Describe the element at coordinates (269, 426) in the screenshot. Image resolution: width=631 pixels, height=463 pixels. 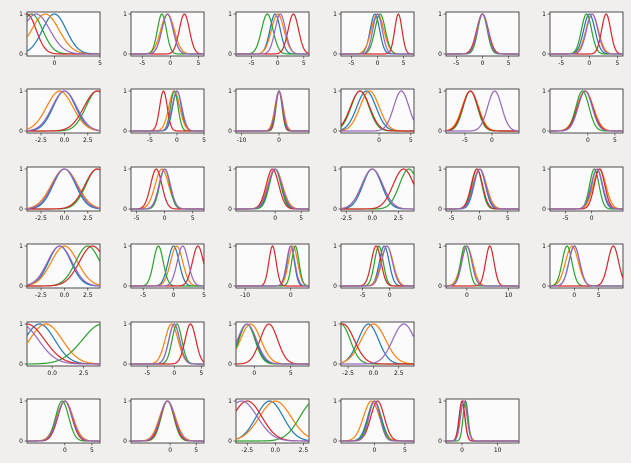
I see `subplot-33: 0 1 -2.5 0.0 2.5` at that location.